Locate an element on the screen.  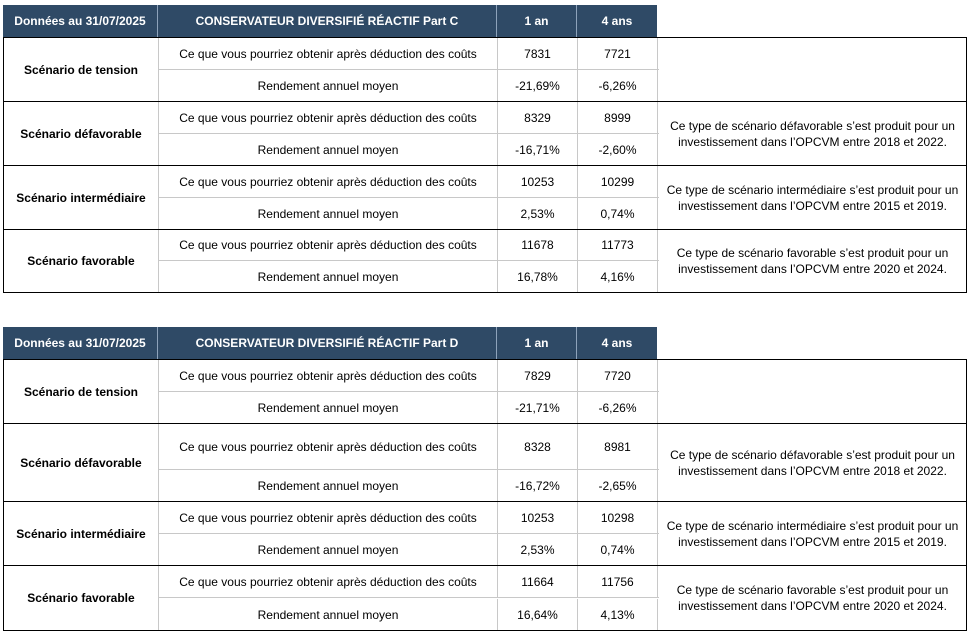
value-4-years: 10299 is located at coordinates (618, 181).